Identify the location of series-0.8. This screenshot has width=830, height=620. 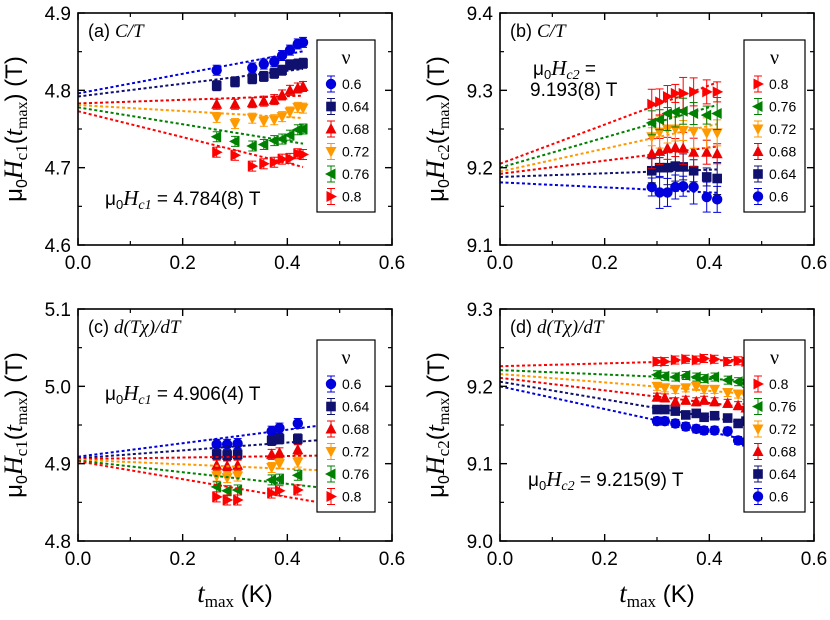
(194, 141).